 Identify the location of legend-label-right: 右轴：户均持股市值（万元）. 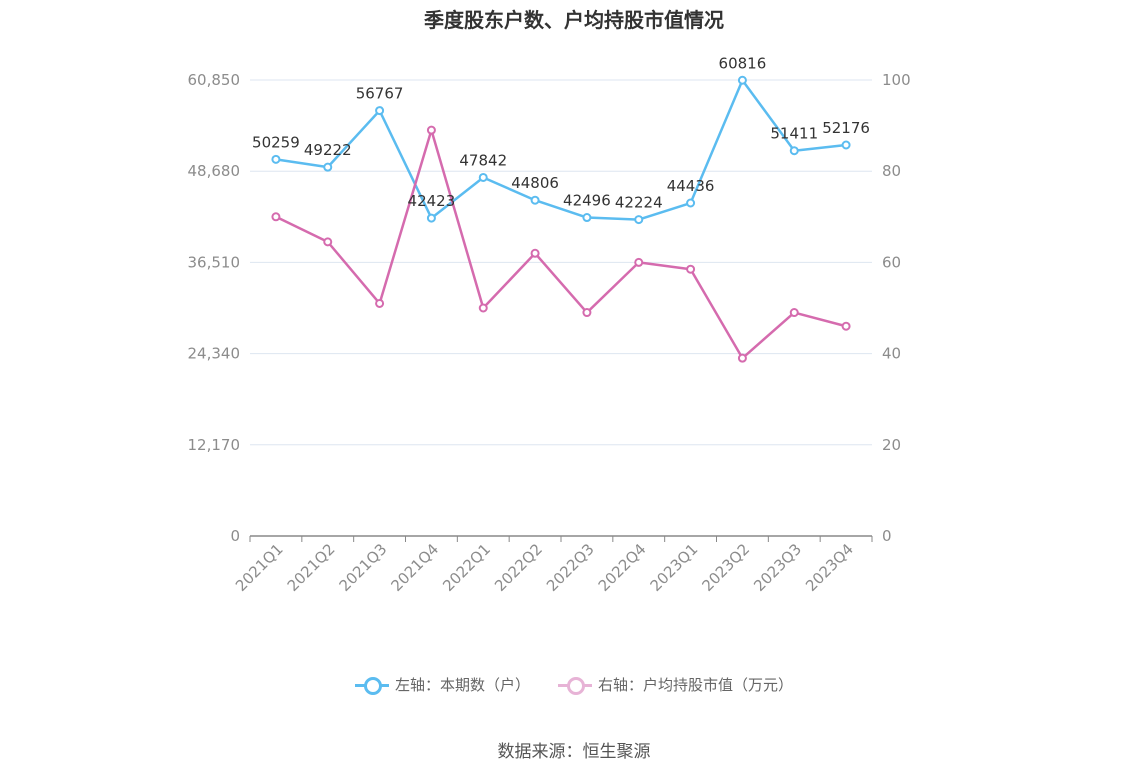
(696, 685).